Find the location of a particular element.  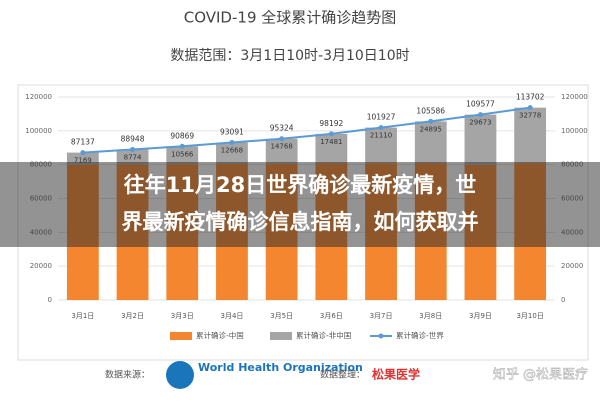

x-tick-label: 3月8日 is located at coordinates (430, 316).